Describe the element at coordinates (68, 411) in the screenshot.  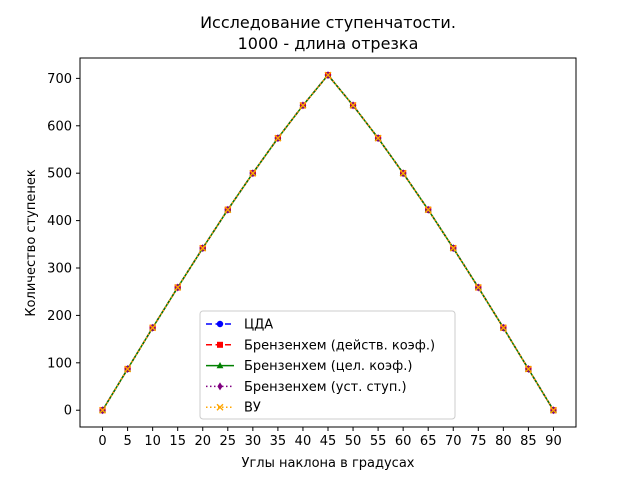
I see `y-tick-label: 0` at that location.